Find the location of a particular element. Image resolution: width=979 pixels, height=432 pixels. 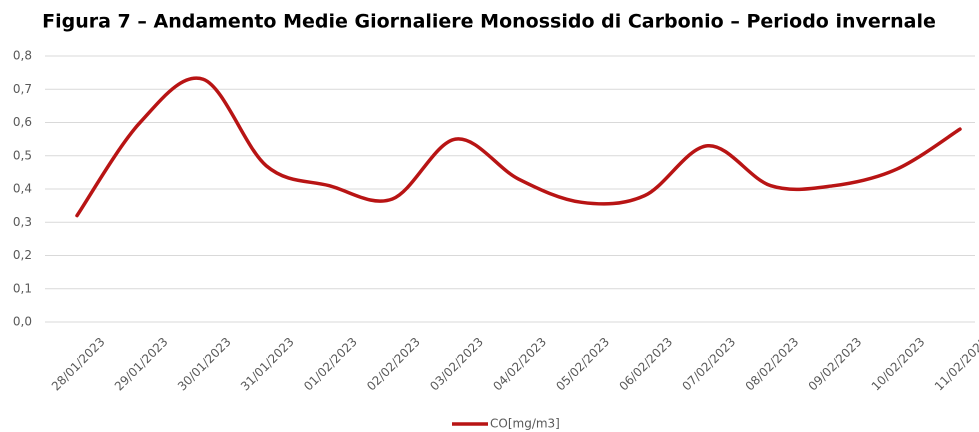

y-tick-label: 0,0 is located at coordinates (22, 322).